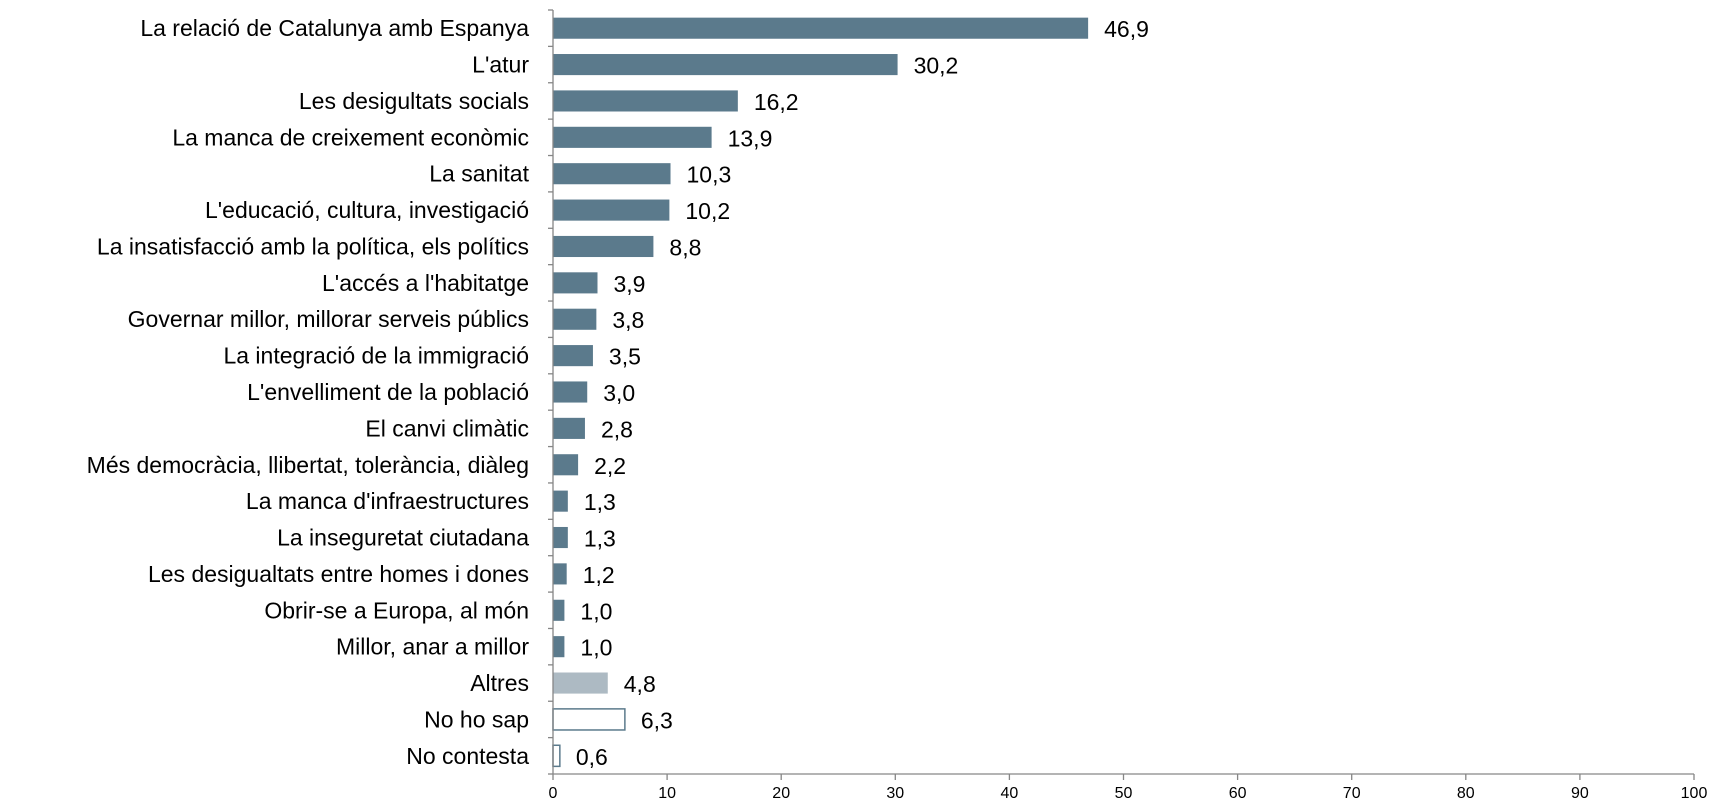 The image size is (1728, 806). What do you see at coordinates (1466, 793) in the screenshot?
I see `x-tick-label: 80` at bounding box center [1466, 793].